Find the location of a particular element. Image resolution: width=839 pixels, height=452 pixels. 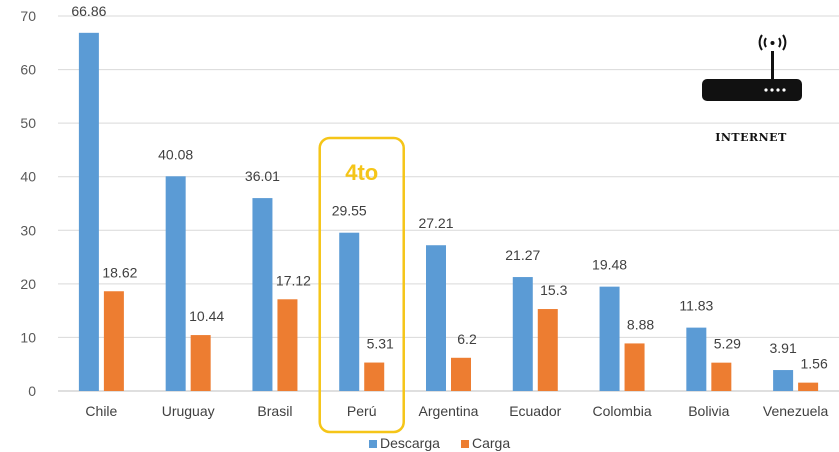

highlight-group: 4to is located at coordinates (361, 285).